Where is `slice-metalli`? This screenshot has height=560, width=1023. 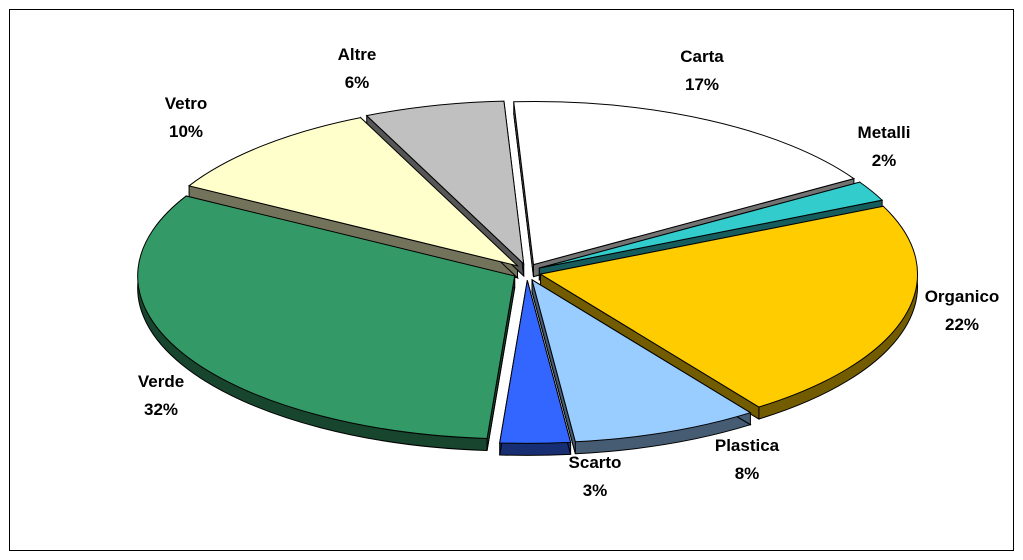
slice-metalli is located at coordinates (711, 225).